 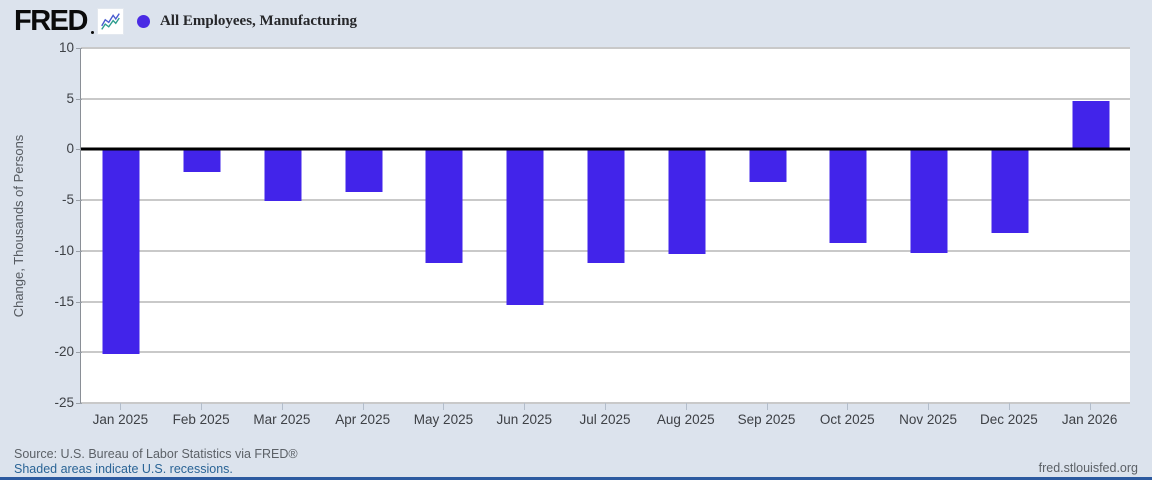 I want to click on bar-sep-2025, so click(x=768, y=165).